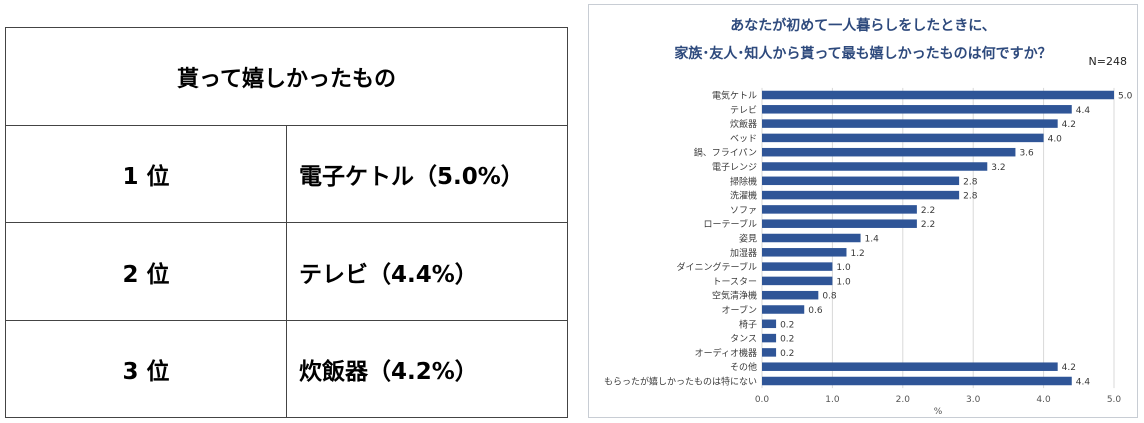  Describe the element at coordinates (146, 369) in the screenshot. I see `rank-3-position: 3 位` at that location.